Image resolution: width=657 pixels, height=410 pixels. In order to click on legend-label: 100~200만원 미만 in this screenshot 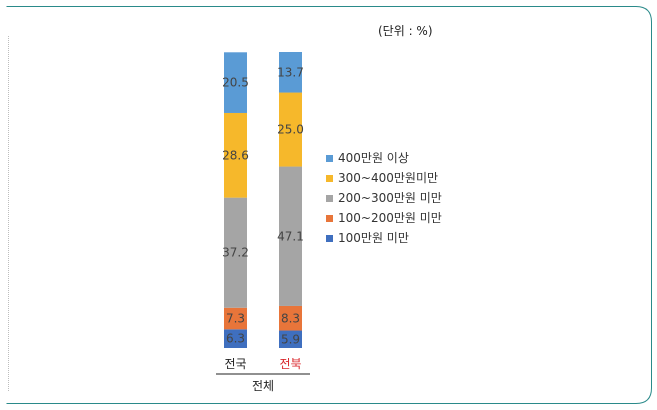, I will do `click(390, 218)`.